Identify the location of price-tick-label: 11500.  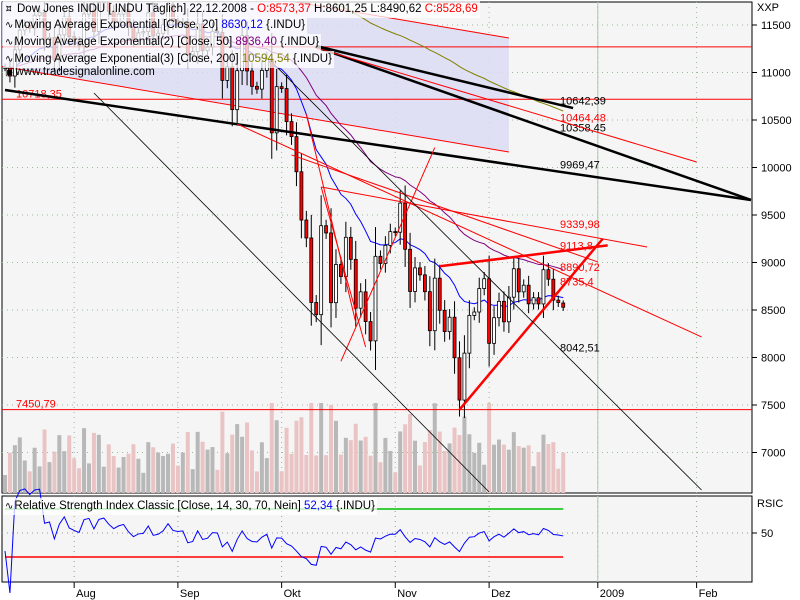
(776, 26).